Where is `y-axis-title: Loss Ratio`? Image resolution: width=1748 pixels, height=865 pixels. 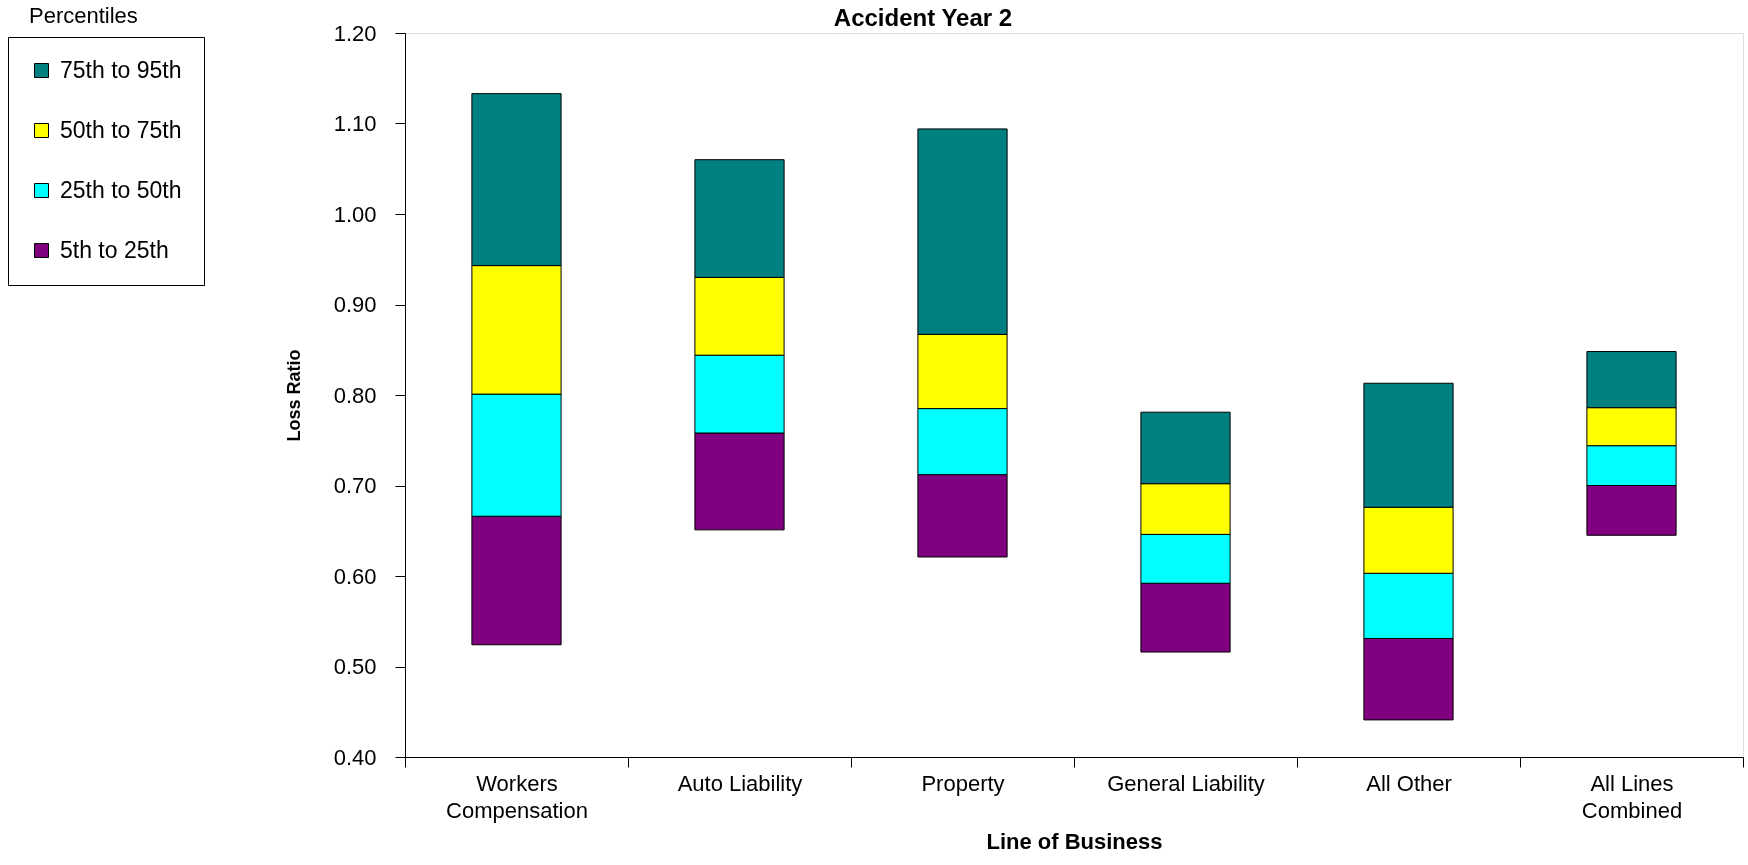 y-axis-title: Loss Ratio is located at coordinates (293, 395).